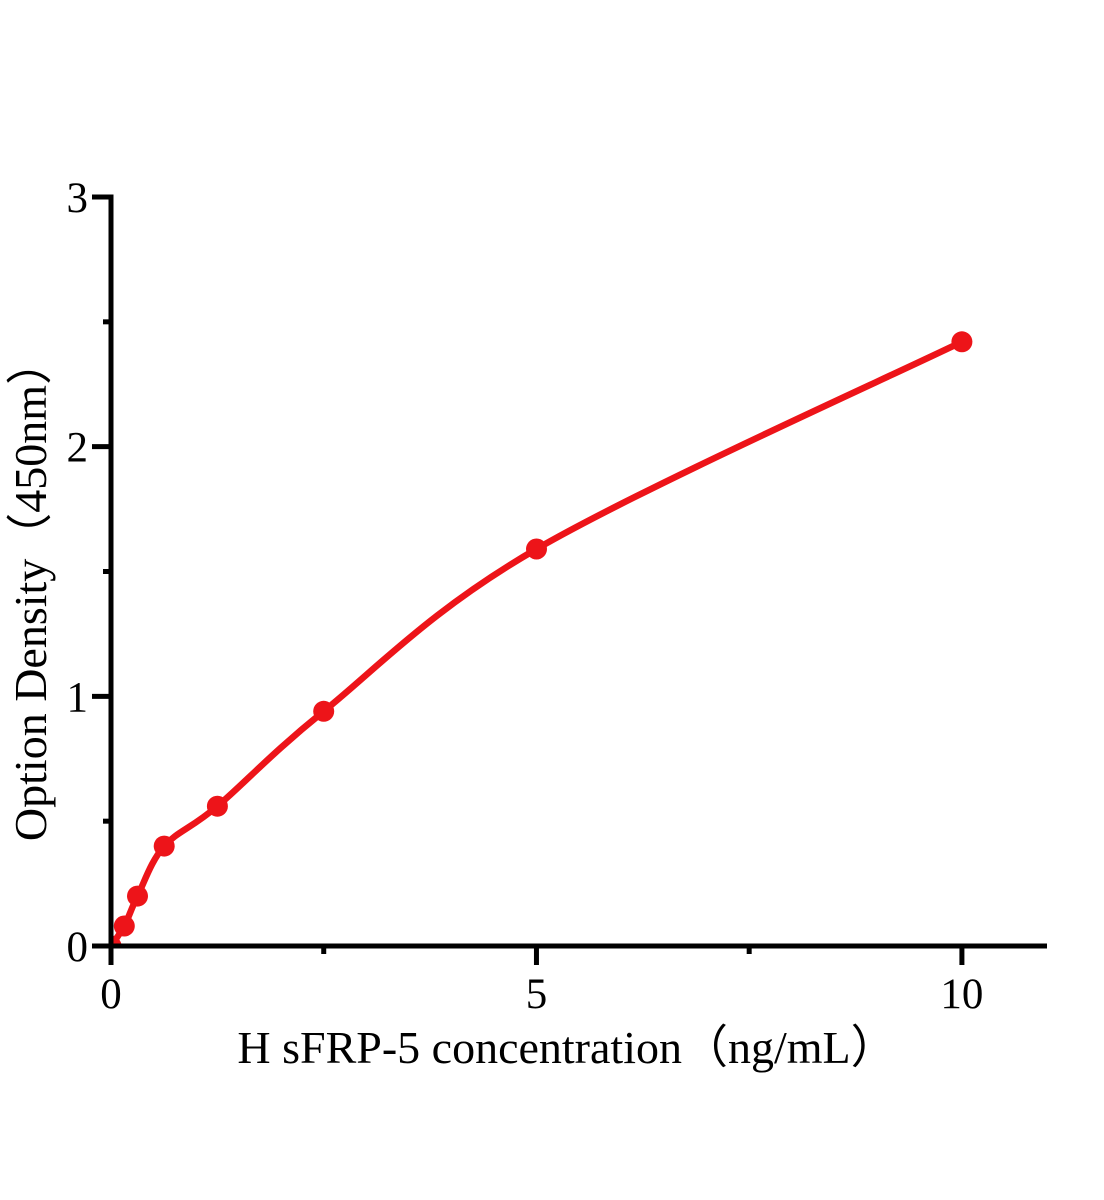 This screenshot has width=1104, height=1200. I want to click on y-axis-title: Option Density（450nm）, so click(30, 590).